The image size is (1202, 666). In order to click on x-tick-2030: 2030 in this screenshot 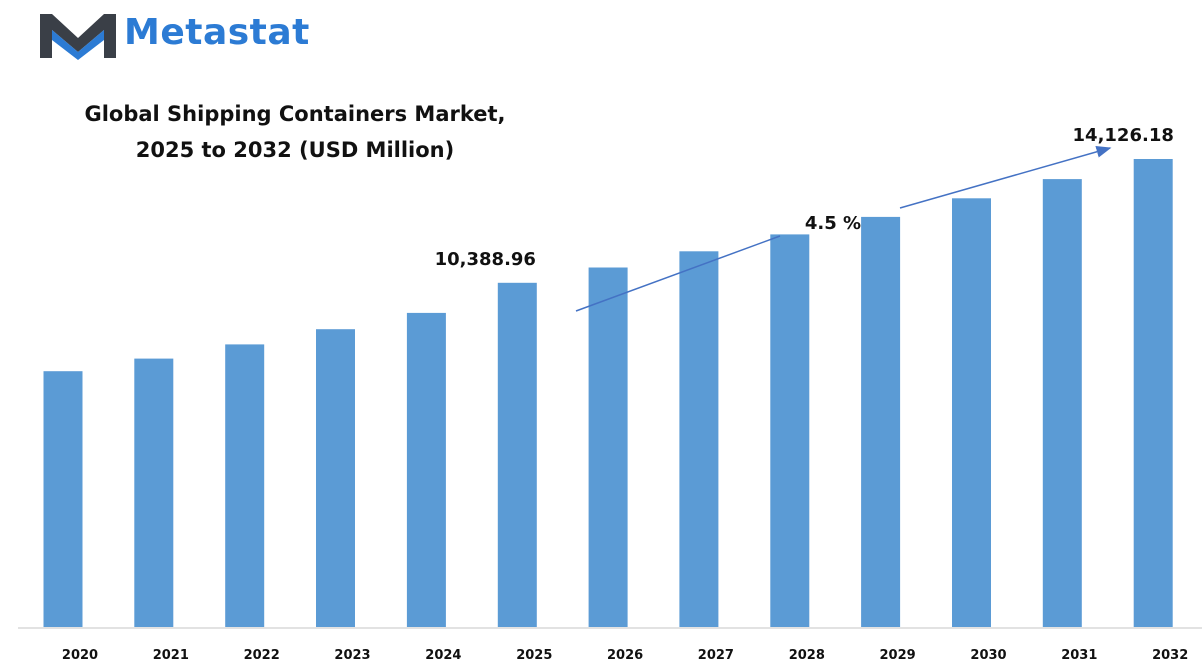, I will do `click(988, 655)`.